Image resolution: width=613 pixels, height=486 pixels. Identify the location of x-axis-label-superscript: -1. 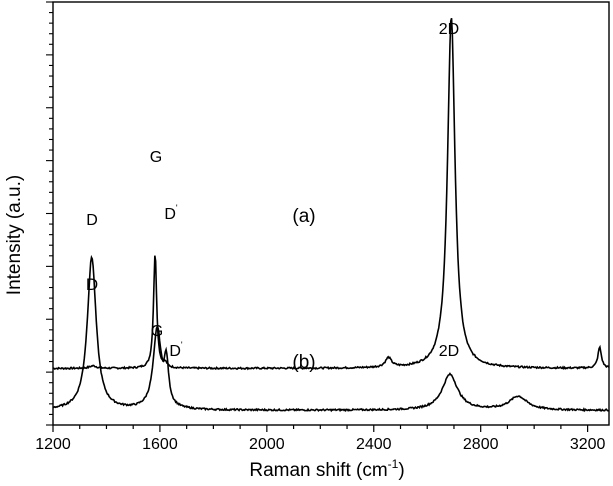
(393, 464).